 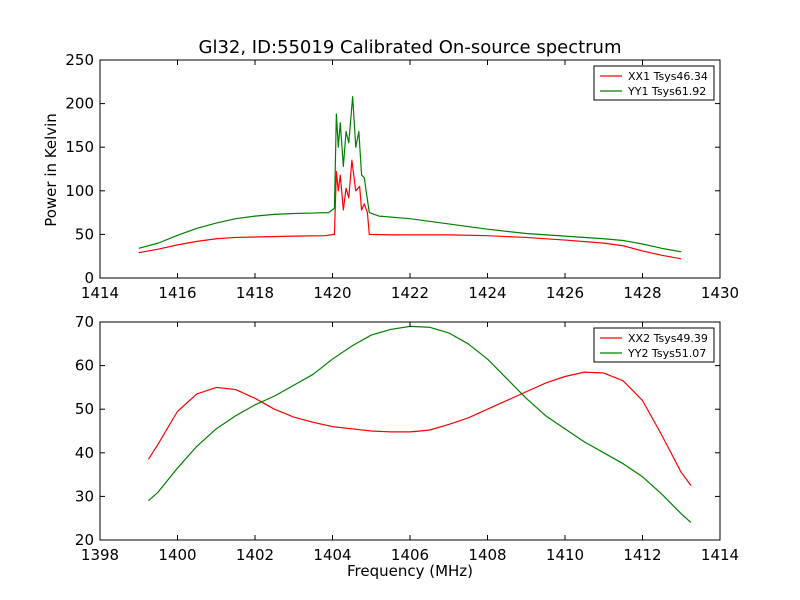 I want to click on legend-1: XX1 Tsys46.34 YY1 Tsys61.92, so click(x=654, y=83).